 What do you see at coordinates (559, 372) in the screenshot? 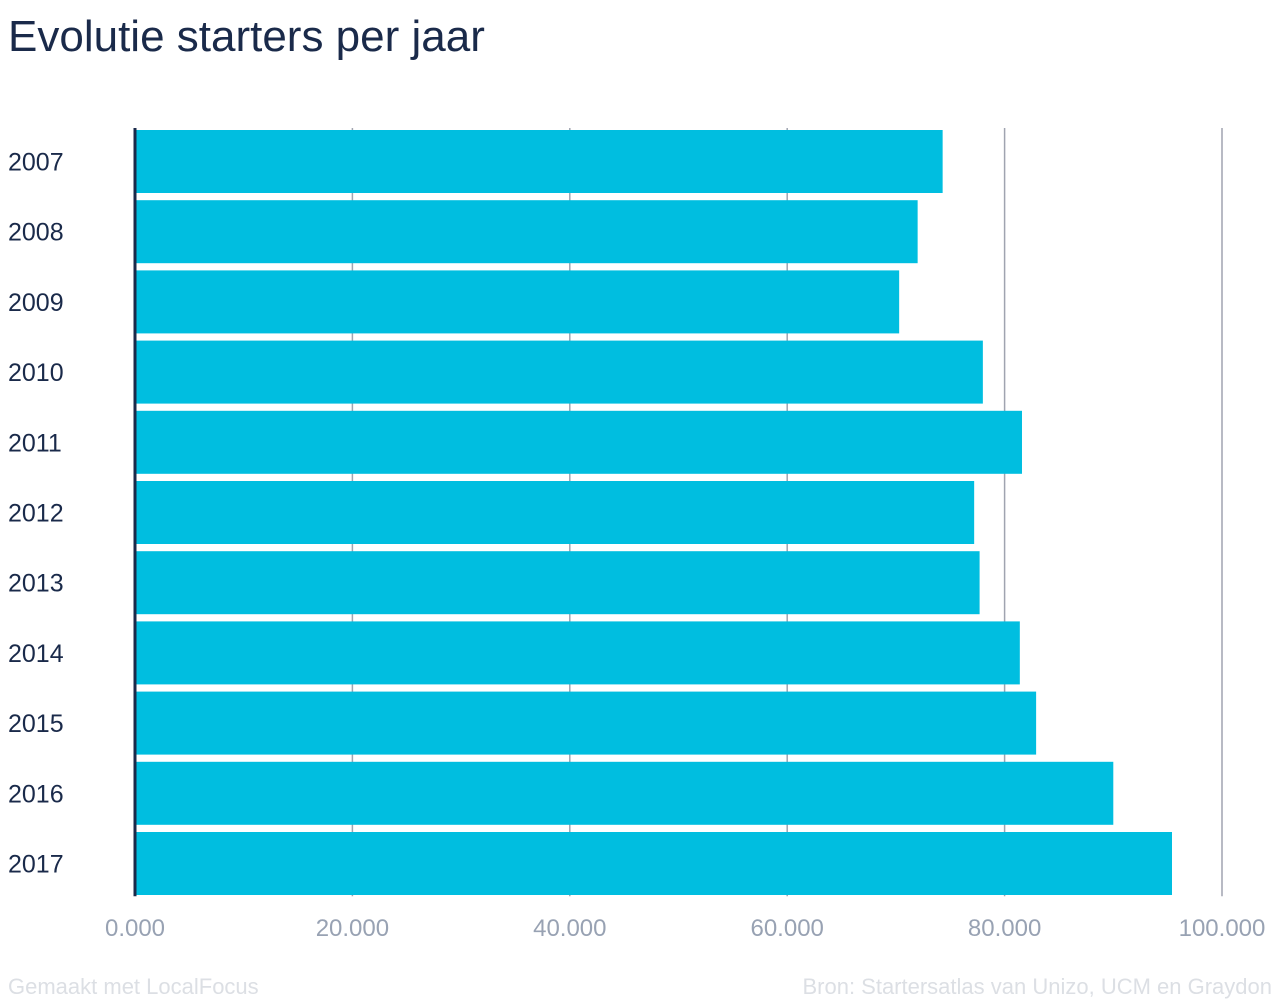
I see `bar-2010` at bounding box center [559, 372].